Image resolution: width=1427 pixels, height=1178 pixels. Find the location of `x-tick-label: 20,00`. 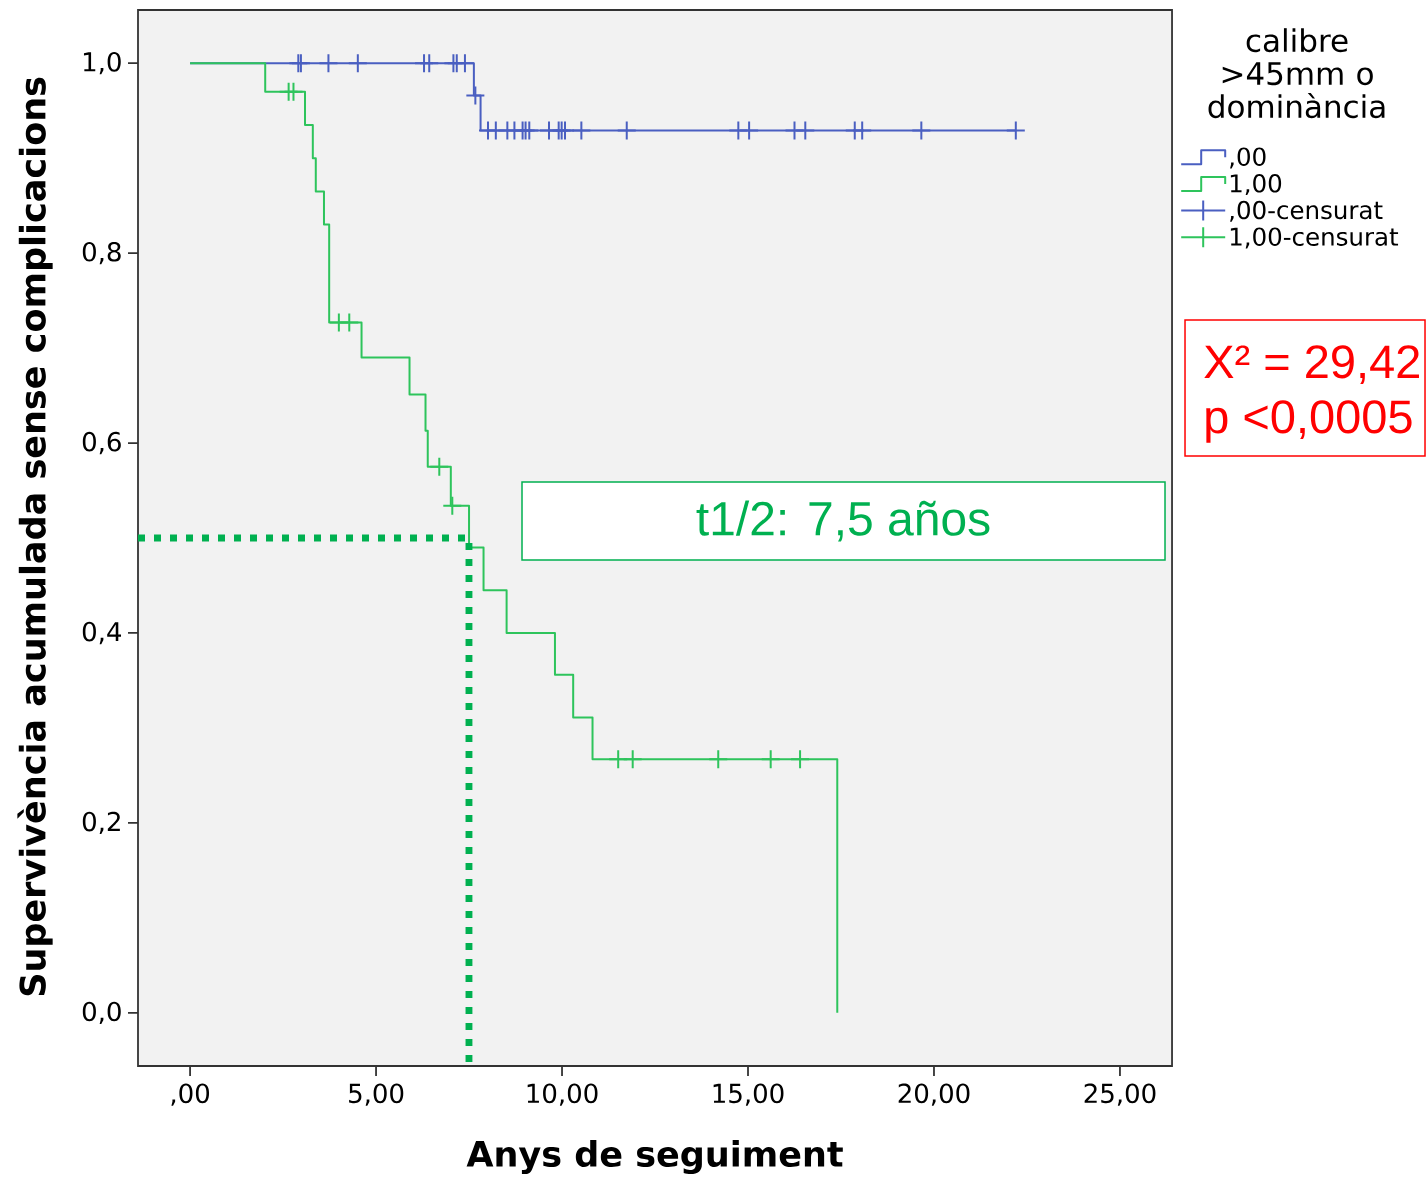

x-tick-label: 20,00 is located at coordinates (934, 1094).